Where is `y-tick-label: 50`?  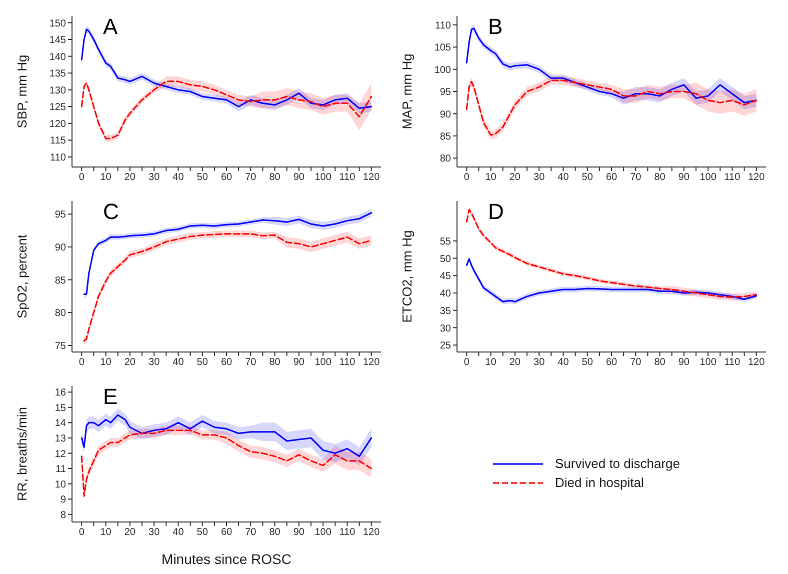 y-tick-label: 50 is located at coordinates (446, 259).